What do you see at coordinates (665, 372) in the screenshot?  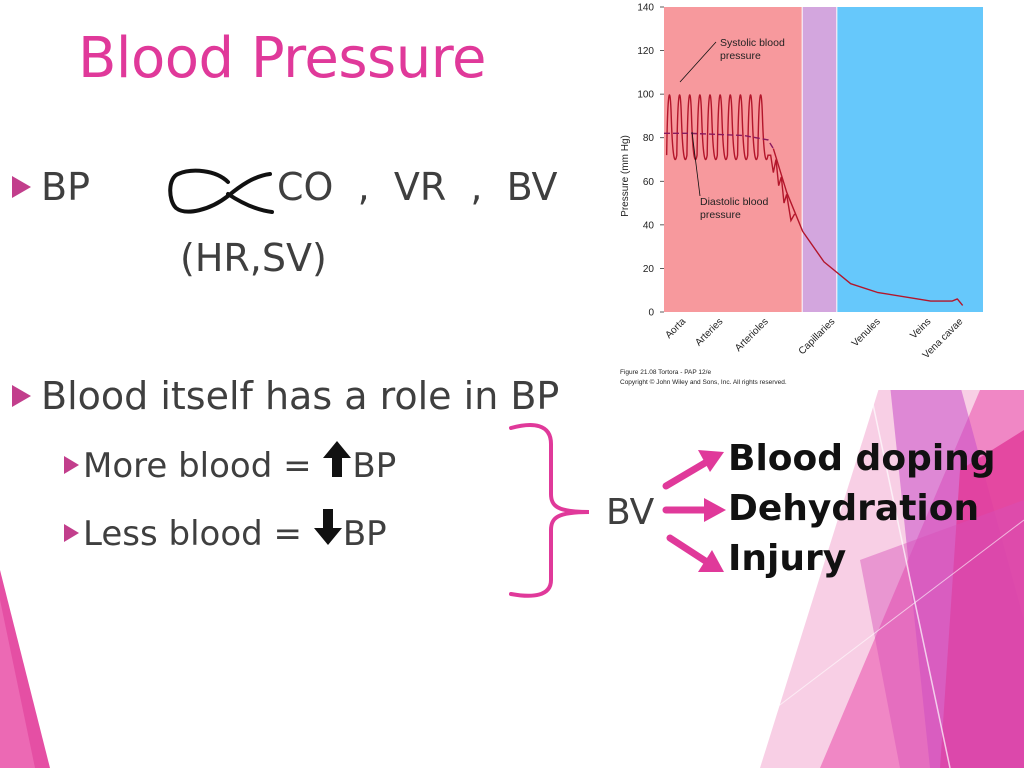 I see `chart-caption-line-1: Figure 21.08 Tortora - PAP 12/e` at bounding box center [665, 372].